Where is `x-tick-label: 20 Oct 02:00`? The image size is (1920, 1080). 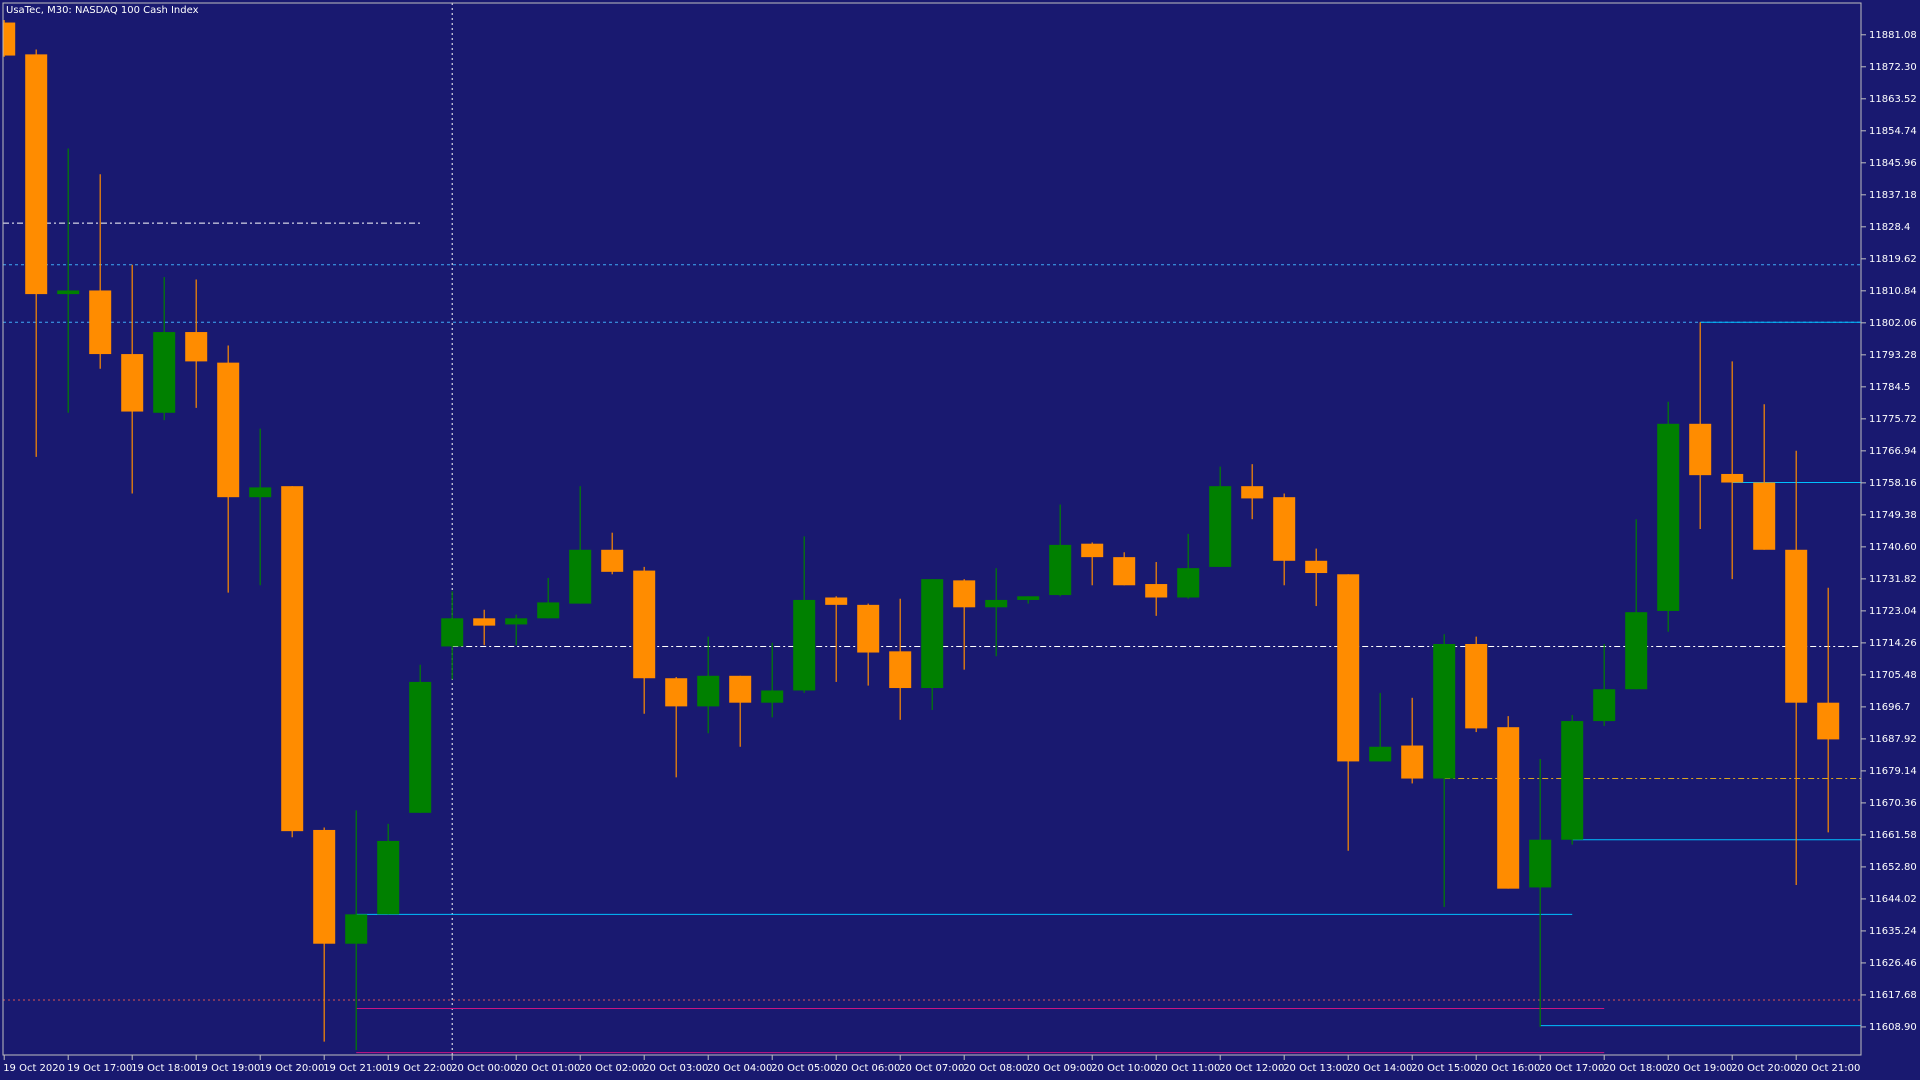
x-tick-label: 20 Oct 02:00 is located at coordinates (611, 1068).